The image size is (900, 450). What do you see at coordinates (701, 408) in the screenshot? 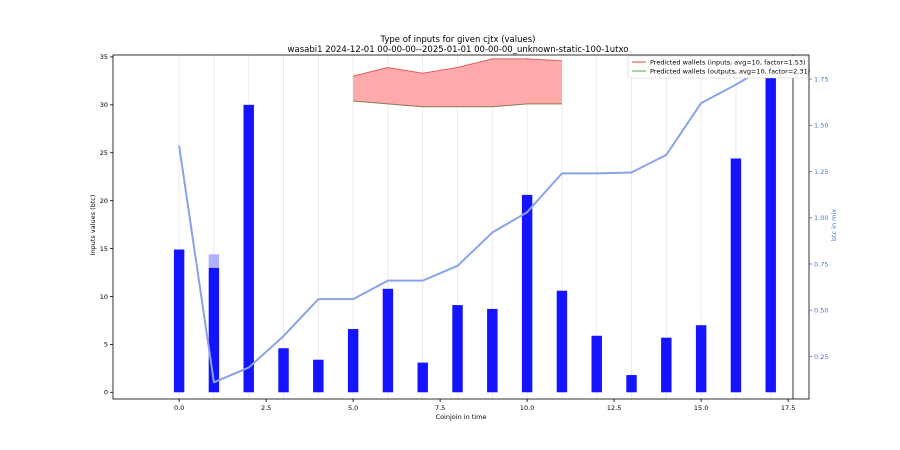
I see `x-tick-label: 15.0` at bounding box center [701, 408].